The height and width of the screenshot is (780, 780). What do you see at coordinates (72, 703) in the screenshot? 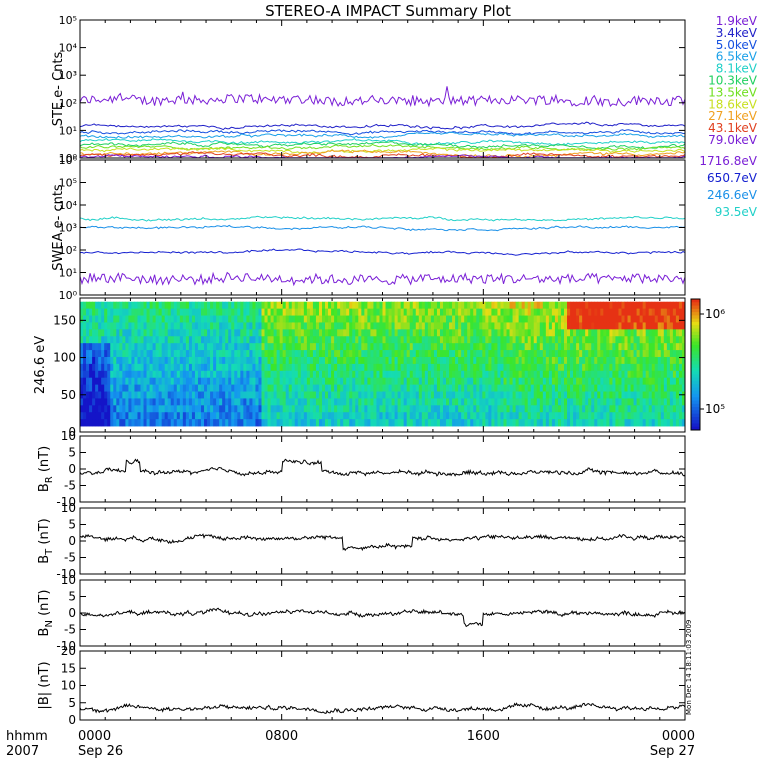
I see `bmag-ytick-label: 5` at bounding box center [72, 703].